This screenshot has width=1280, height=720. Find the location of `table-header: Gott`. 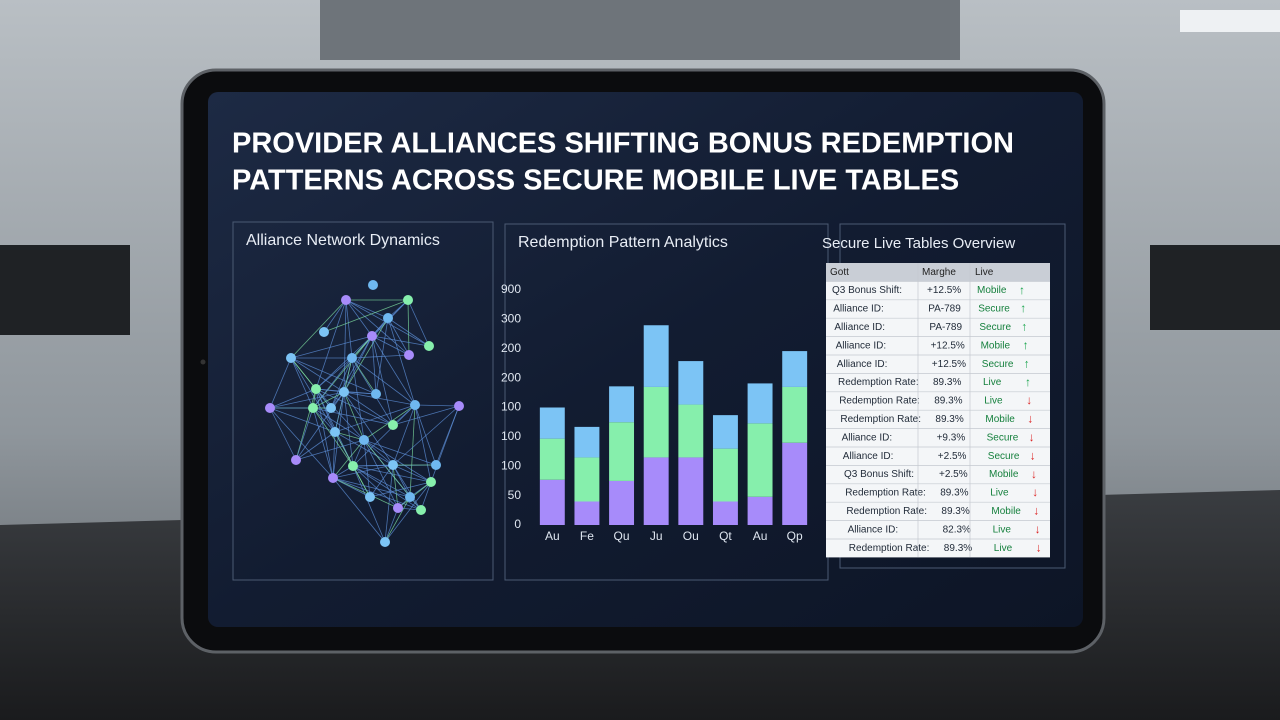

table-header: Gott is located at coordinates (839, 272).